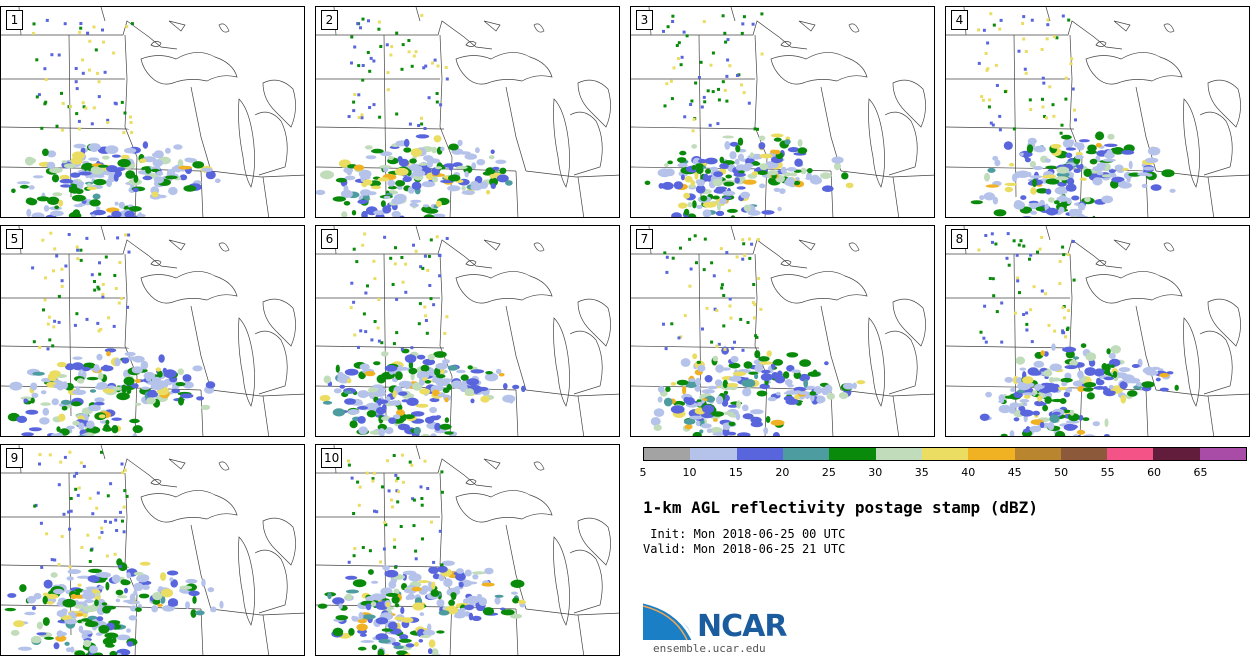  Describe the element at coordinates (467, 550) in the screenshot. I see `reflectivity-map` at that location.